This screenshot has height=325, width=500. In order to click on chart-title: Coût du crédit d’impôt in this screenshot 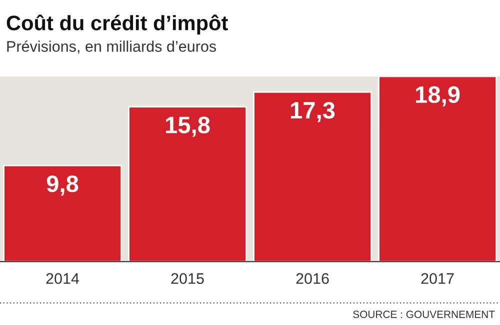, I will do `click(117, 24)`.